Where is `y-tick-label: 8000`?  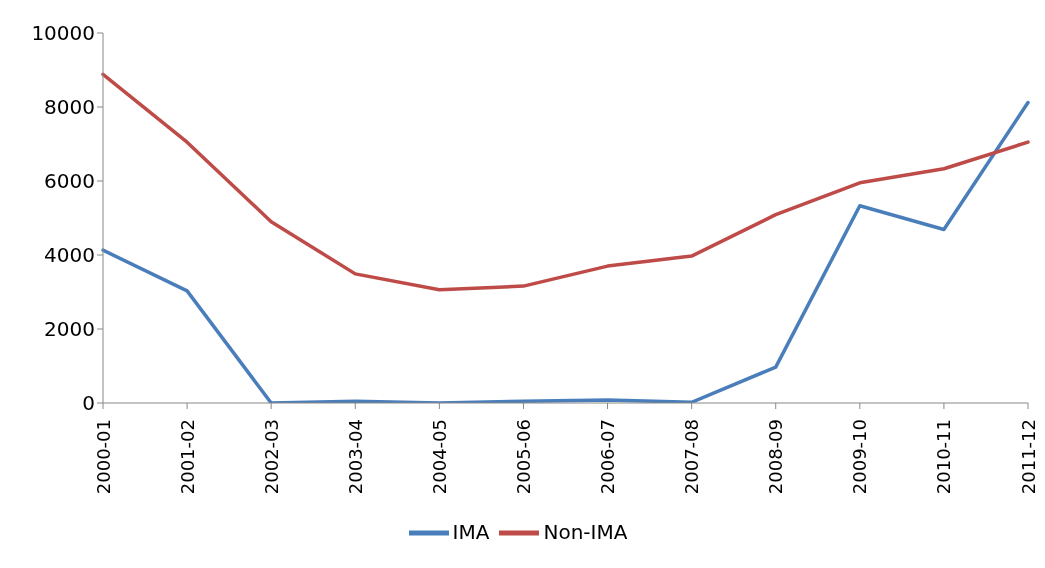 y-tick-label: 8000 is located at coordinates (69, 107).